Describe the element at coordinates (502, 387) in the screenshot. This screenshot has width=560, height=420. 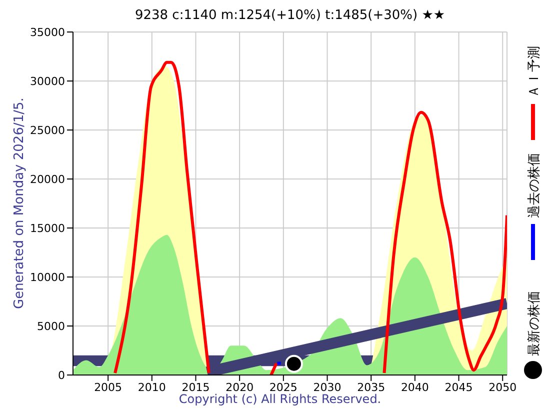
I see `x-tick-label: 2050` at that location.